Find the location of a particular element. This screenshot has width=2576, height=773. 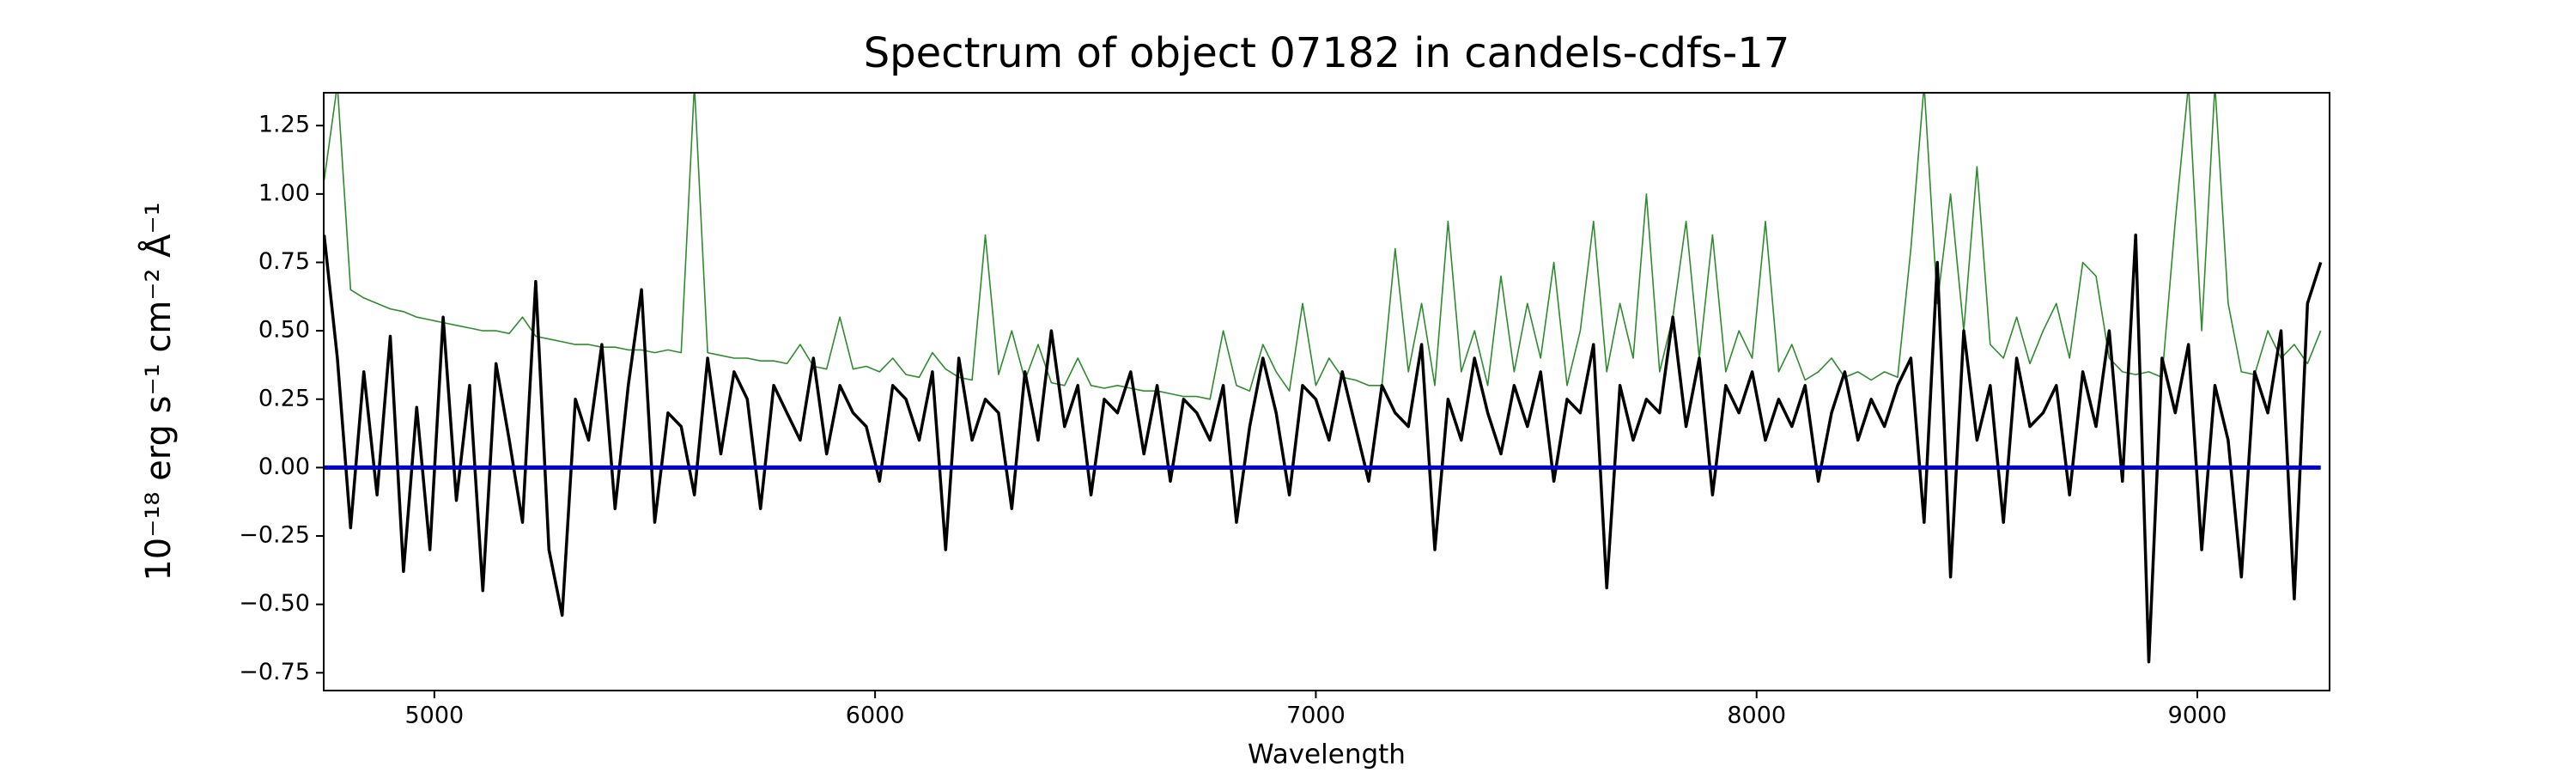

y-tick-label: 1.25 is located at coordinates (284, 125).